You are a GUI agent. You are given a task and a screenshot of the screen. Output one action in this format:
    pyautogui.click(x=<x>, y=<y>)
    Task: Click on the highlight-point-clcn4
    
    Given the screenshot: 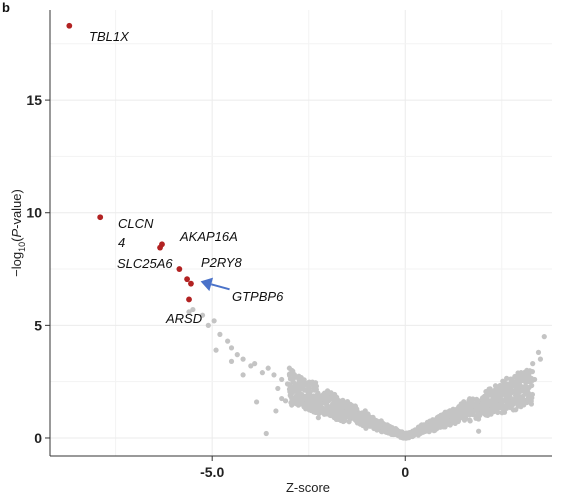 What is the action you would take?
    pyautogui.click(x=100, y=217)
    